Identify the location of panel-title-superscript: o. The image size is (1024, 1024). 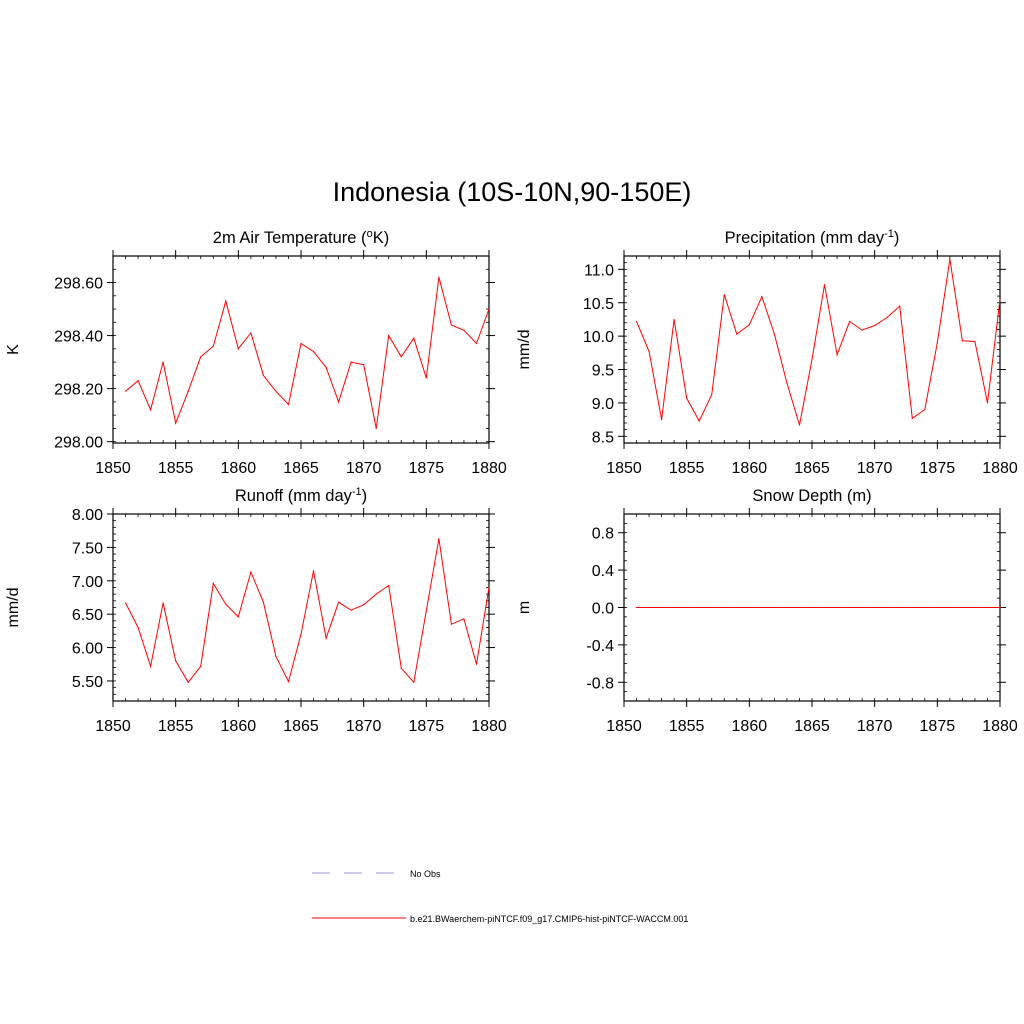
(370, 234).